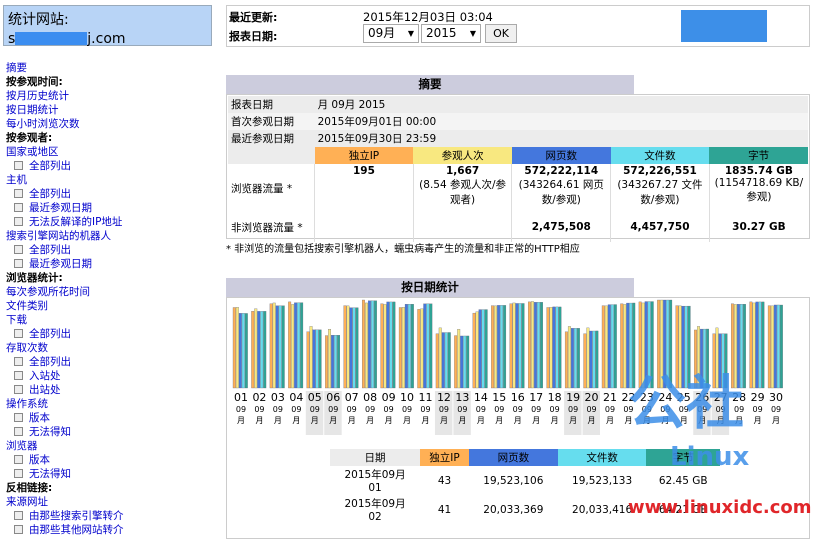  What do you see at coordinates (16, 68) in the screenshot?
I see `nav-item: 摘要` at bounding box center [16, 68].